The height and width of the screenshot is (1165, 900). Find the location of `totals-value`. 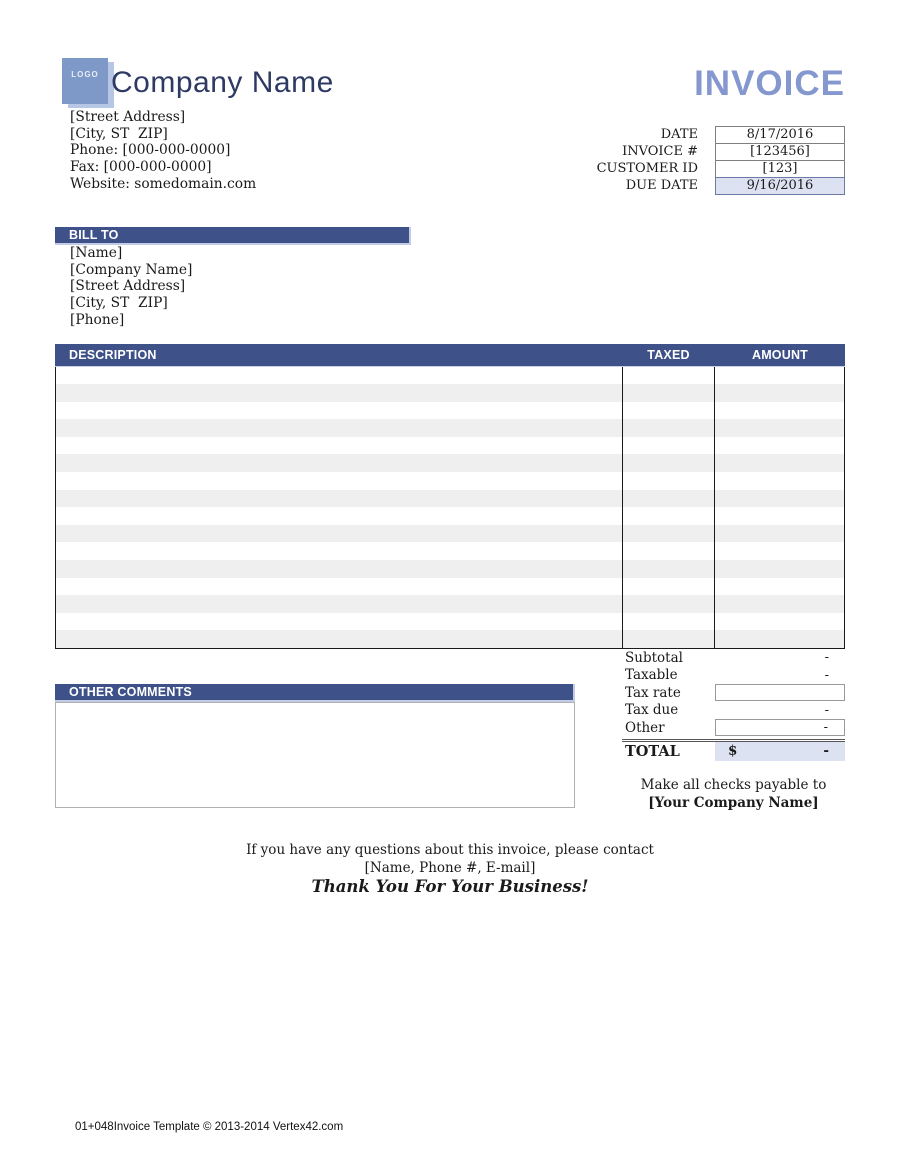

totals-value is located at coordinates (780, 693).